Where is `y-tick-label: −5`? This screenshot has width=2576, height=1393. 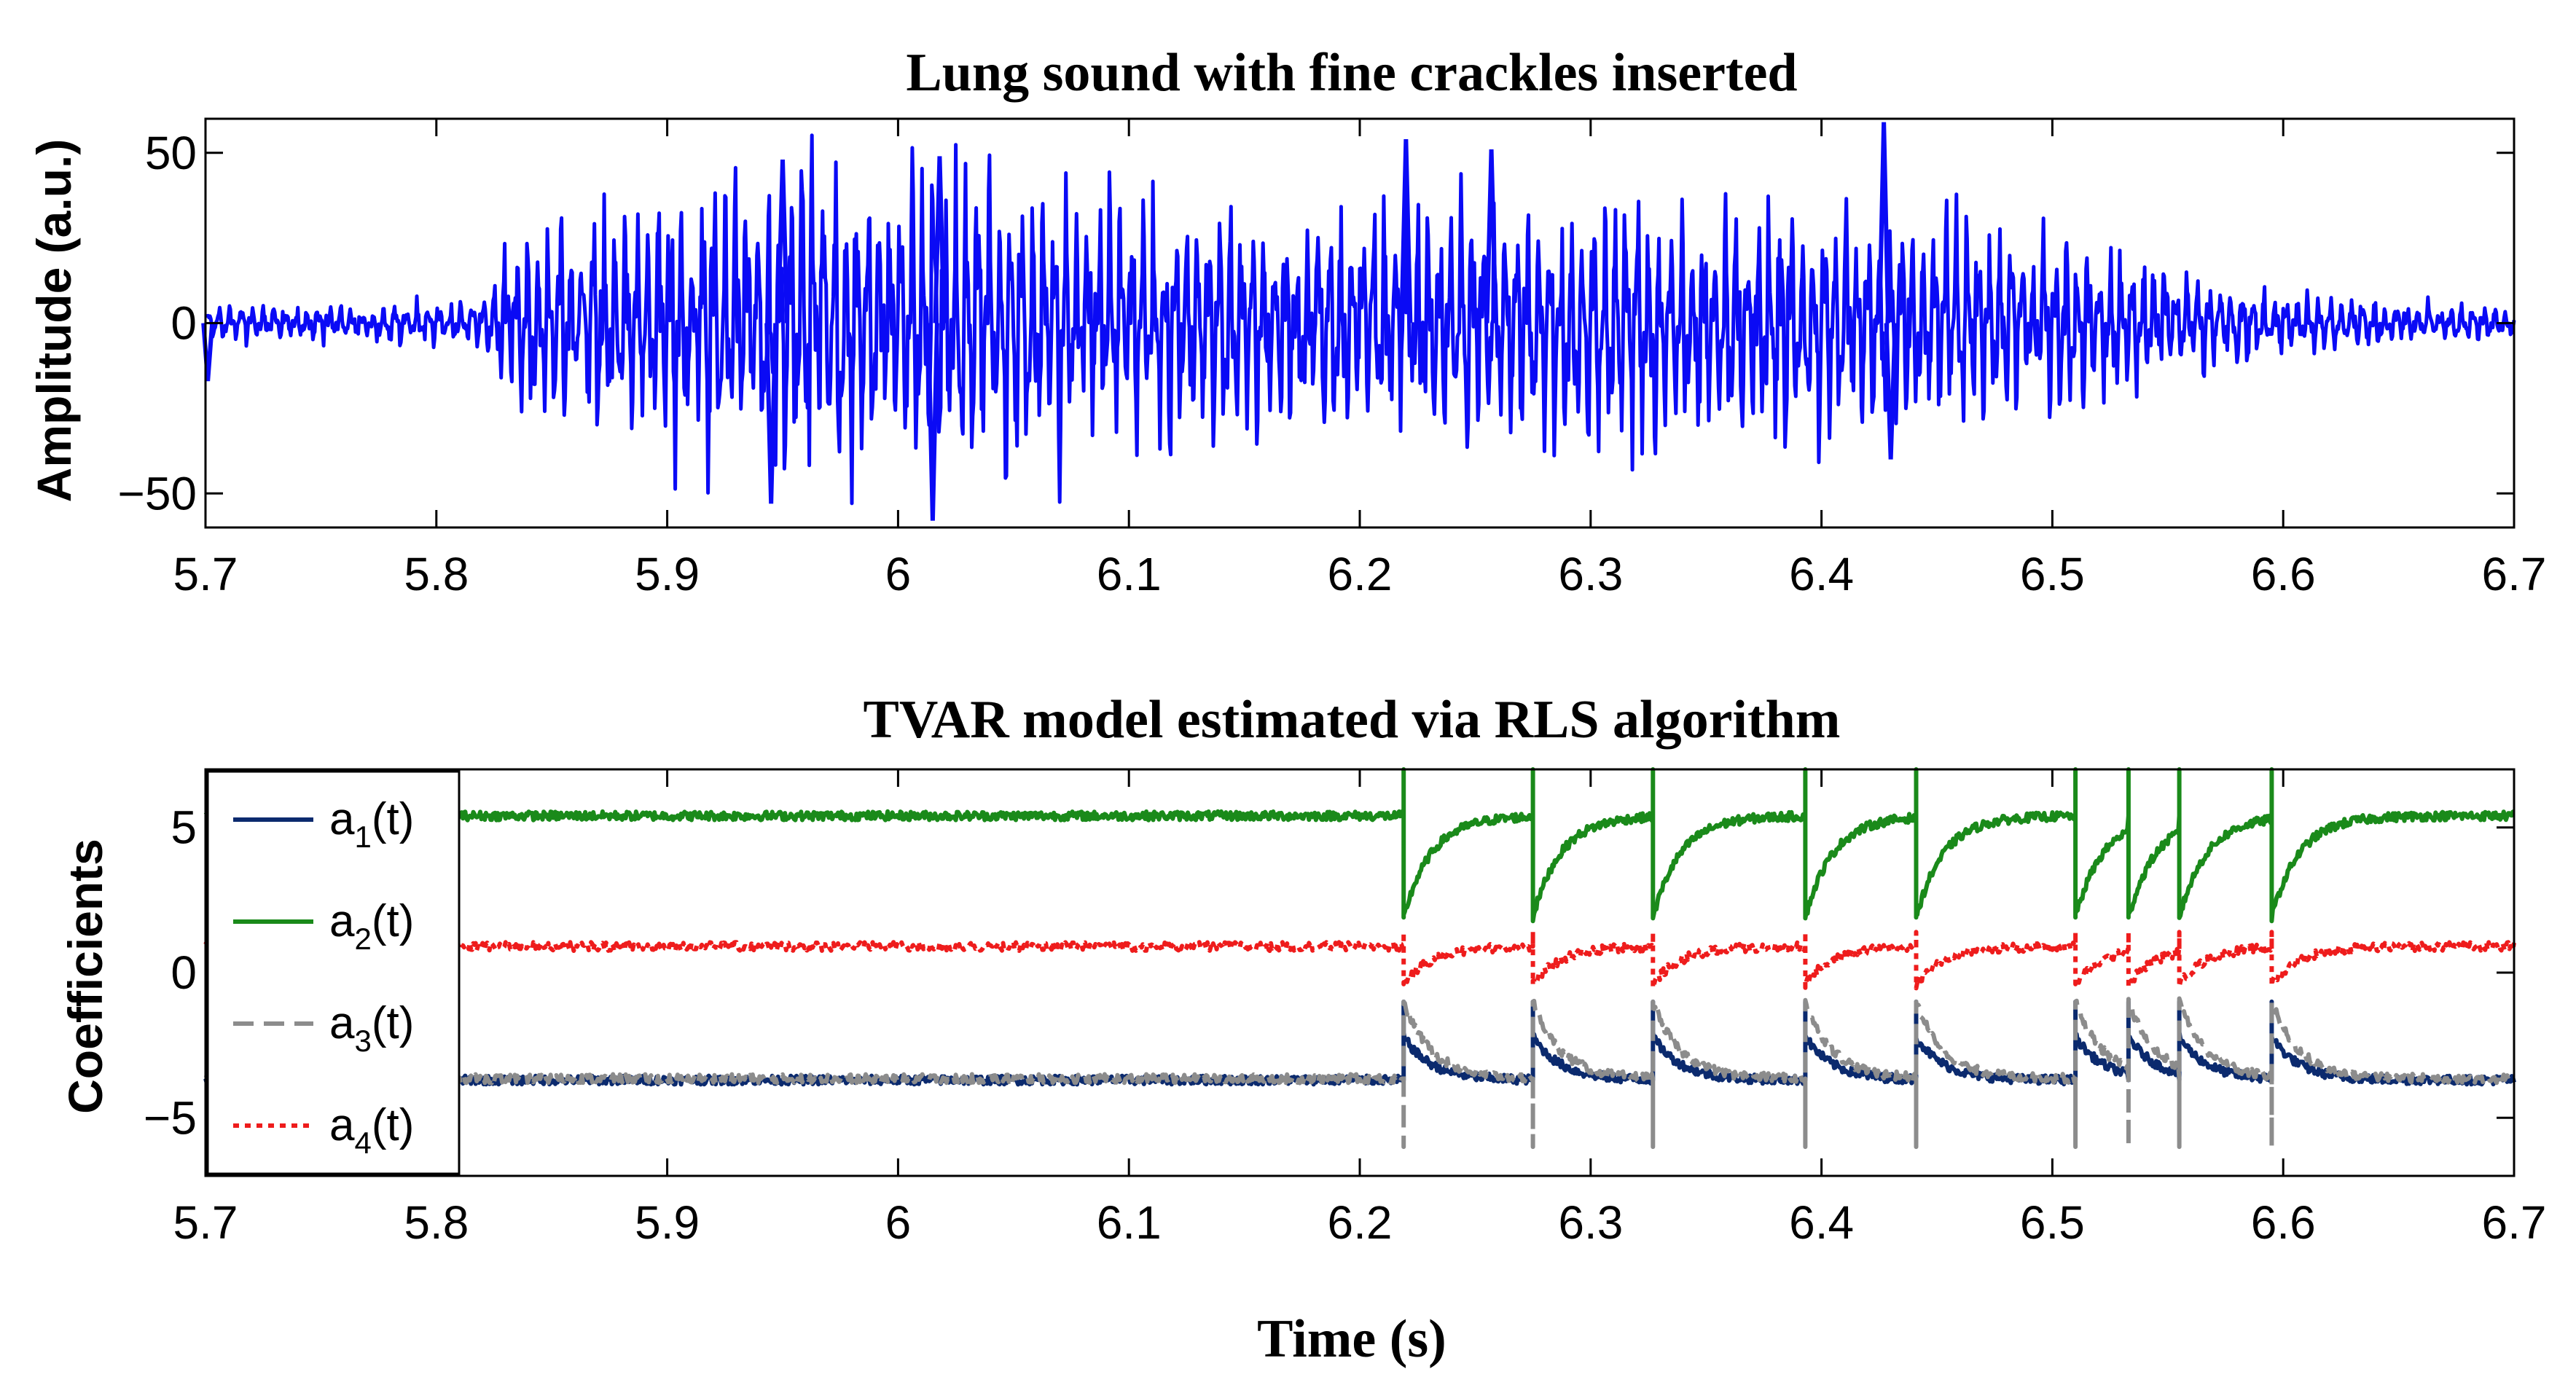 y-tick-label: −5 is located at coordinates (170, 1117).